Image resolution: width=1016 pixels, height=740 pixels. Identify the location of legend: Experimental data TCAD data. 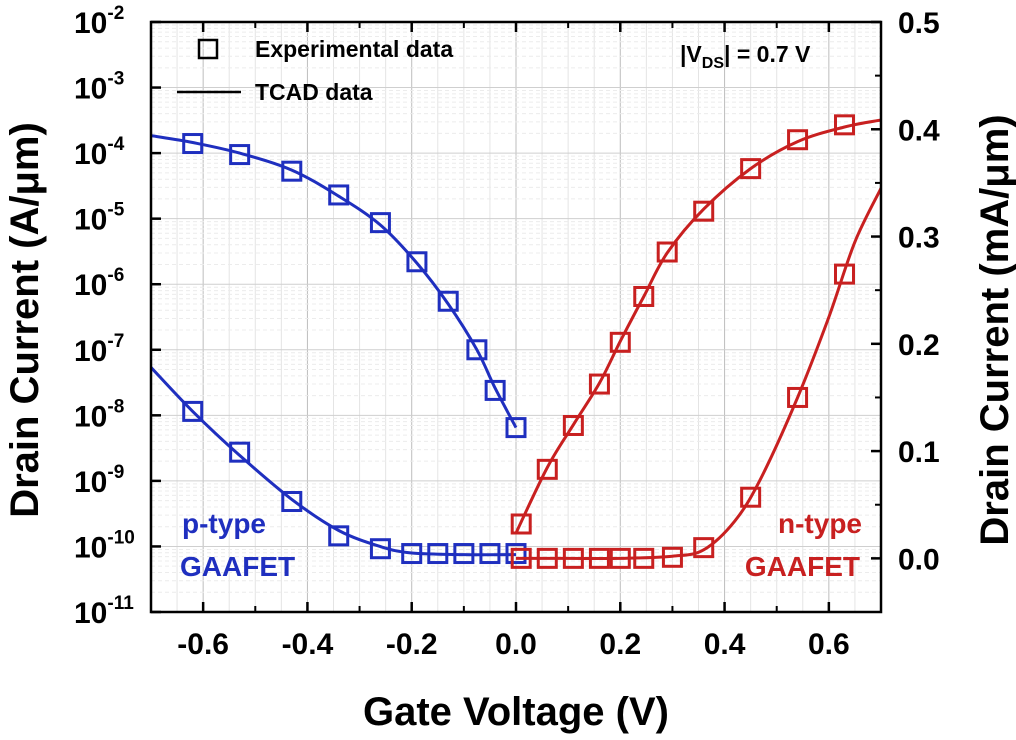
(315, 70).